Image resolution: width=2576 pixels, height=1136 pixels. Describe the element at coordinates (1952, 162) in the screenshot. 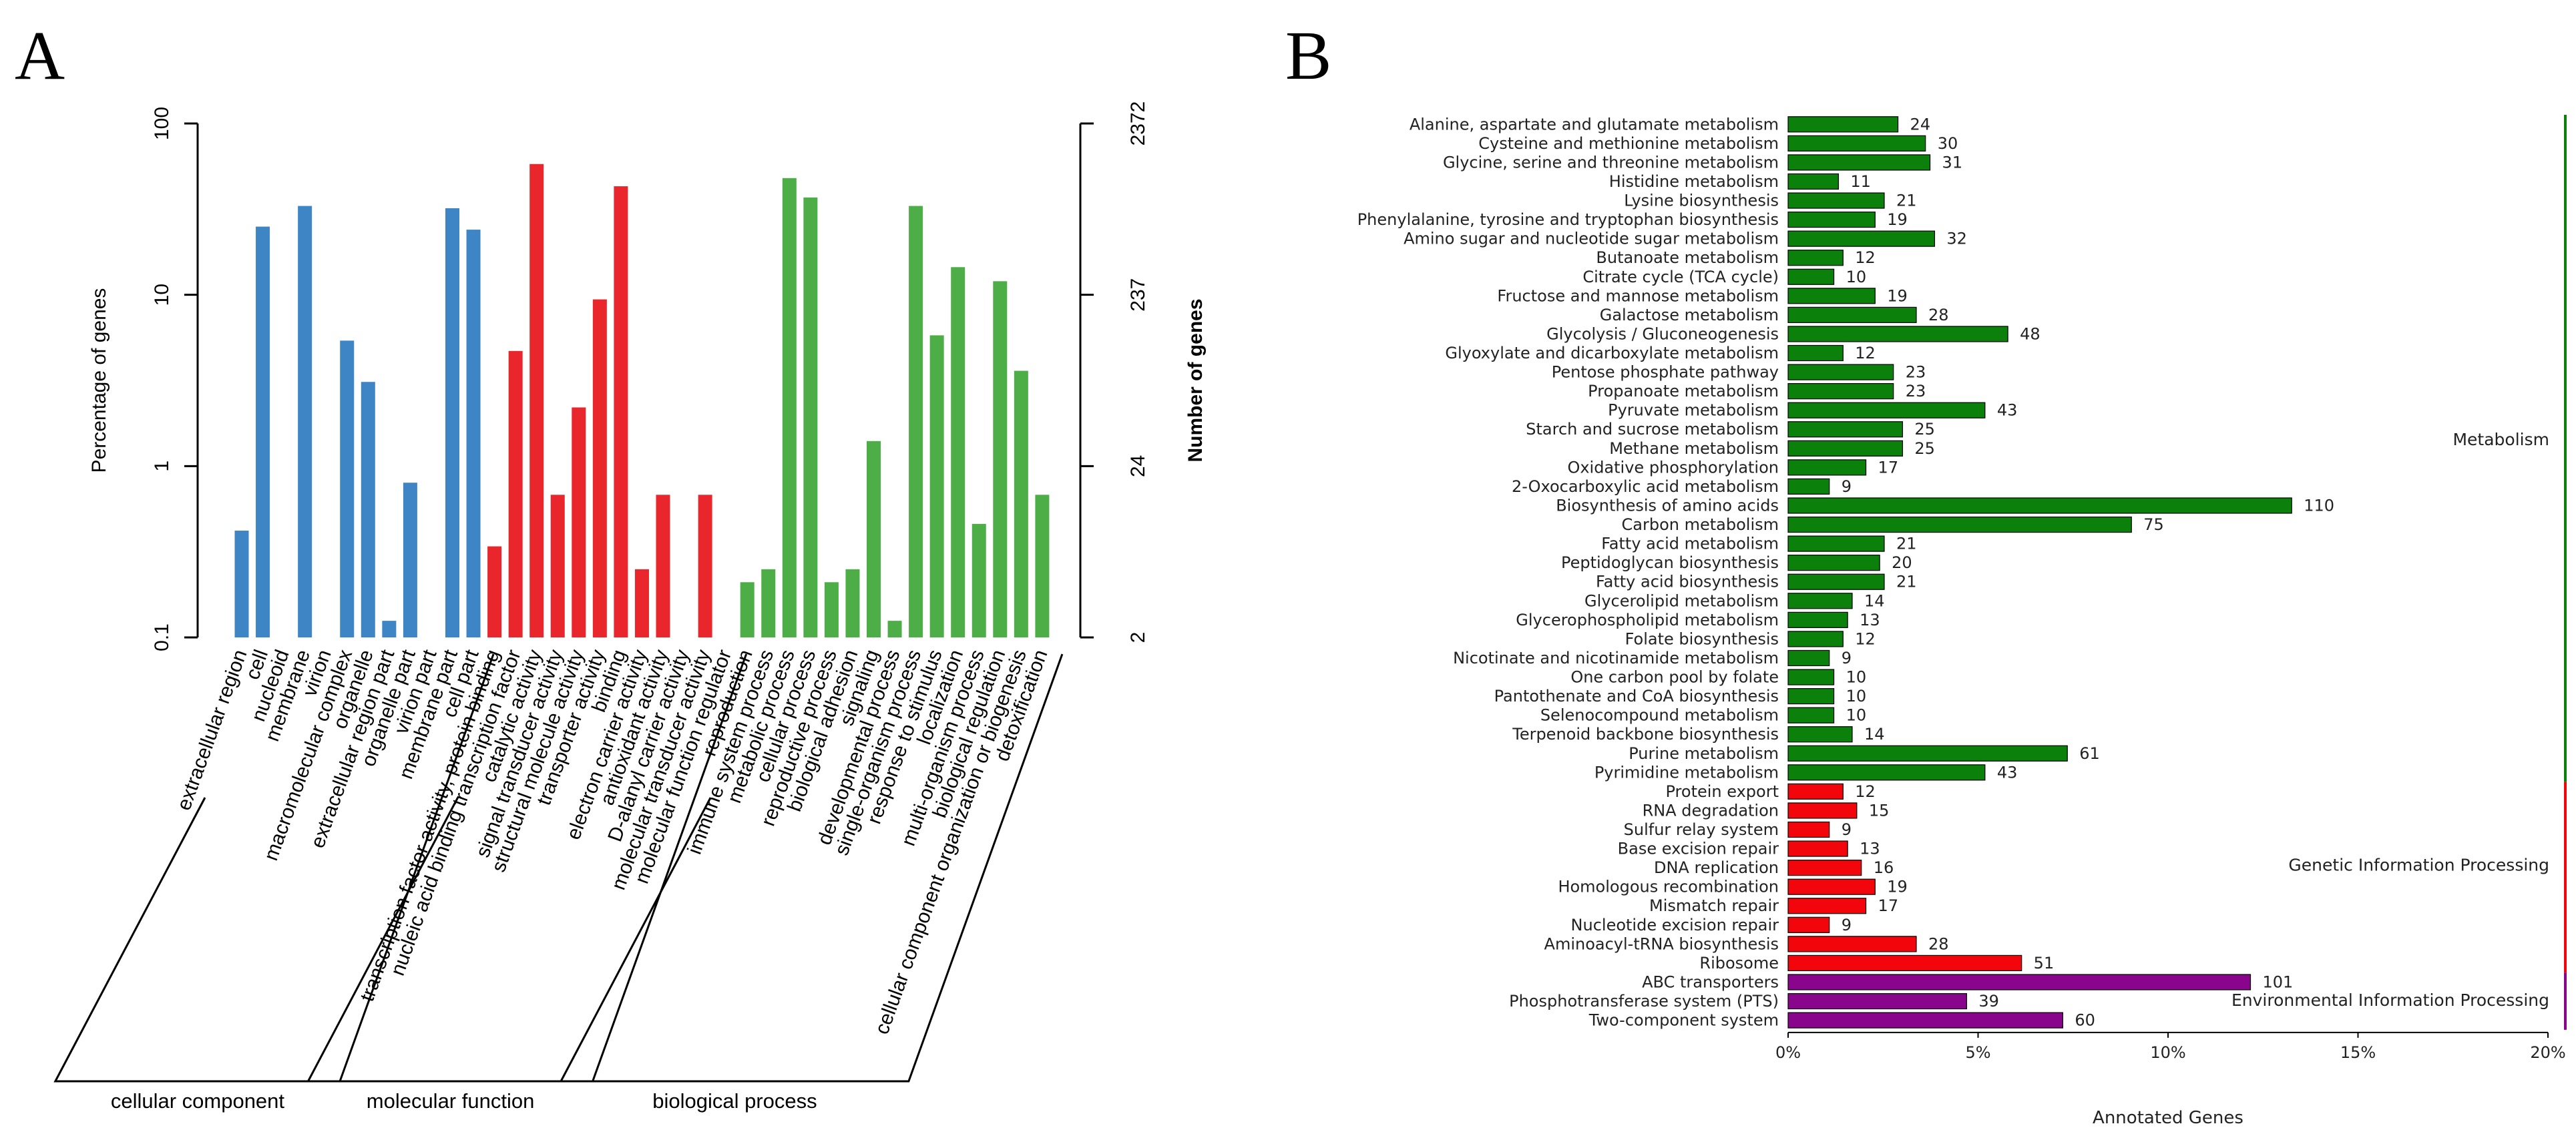

I see `kegg-count-label: 31` at that location.